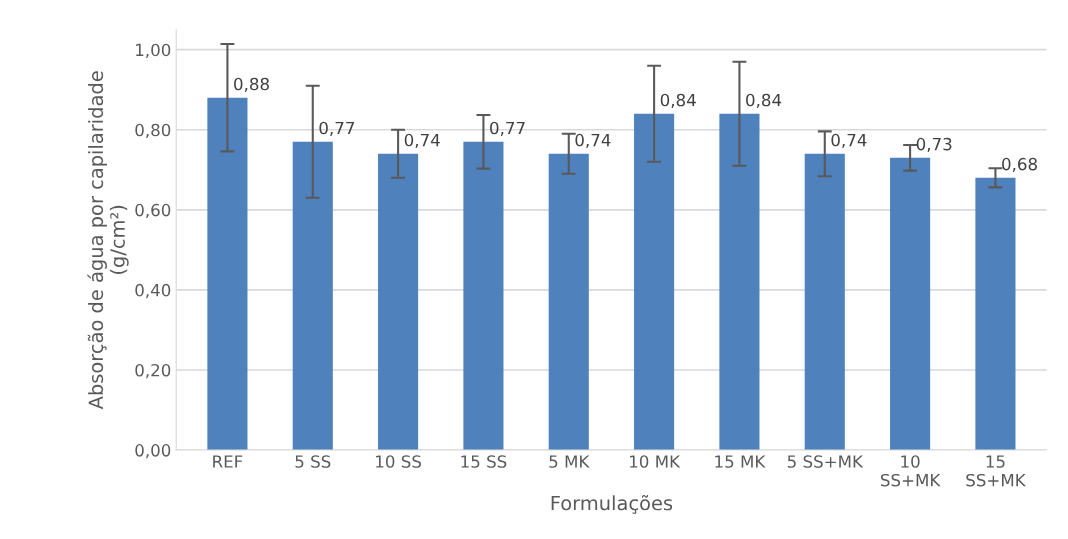 This screenshot has height=539, width=1068. Describe the element at coordinates (740, 461) in the screenshot. I see `x-tick-label: 15 MK` at that location.